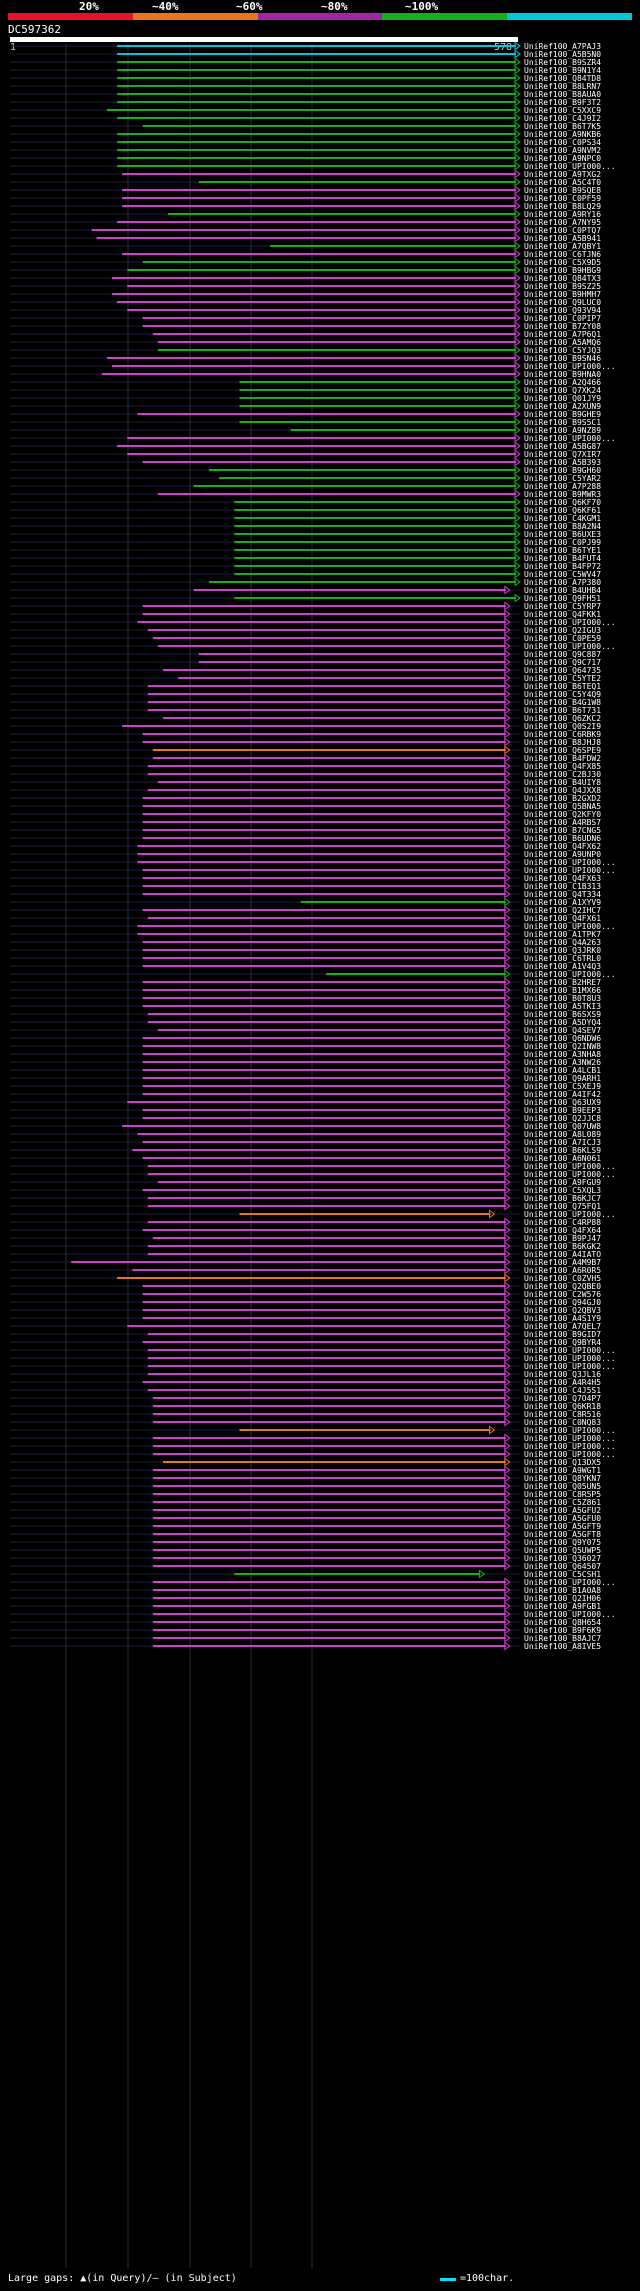  I want to click on hit-label: UniRef100_C2BJ30, so click(562, 774).